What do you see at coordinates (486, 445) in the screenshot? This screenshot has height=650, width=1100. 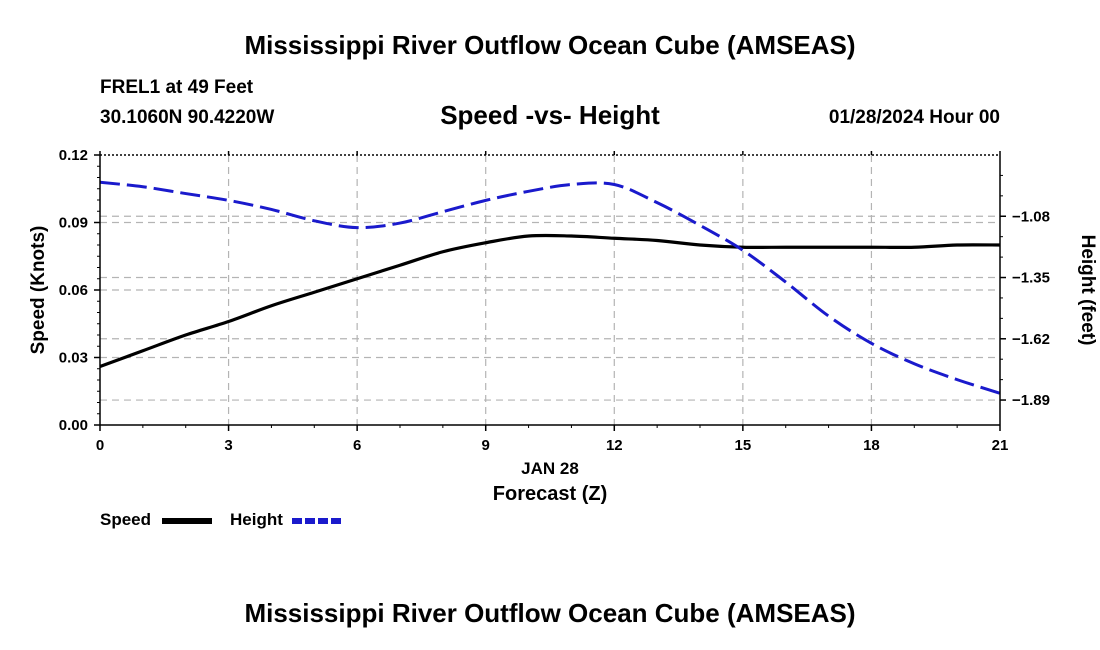 I see `x-tick-label-3: 9` at bounding box center [486, 445].